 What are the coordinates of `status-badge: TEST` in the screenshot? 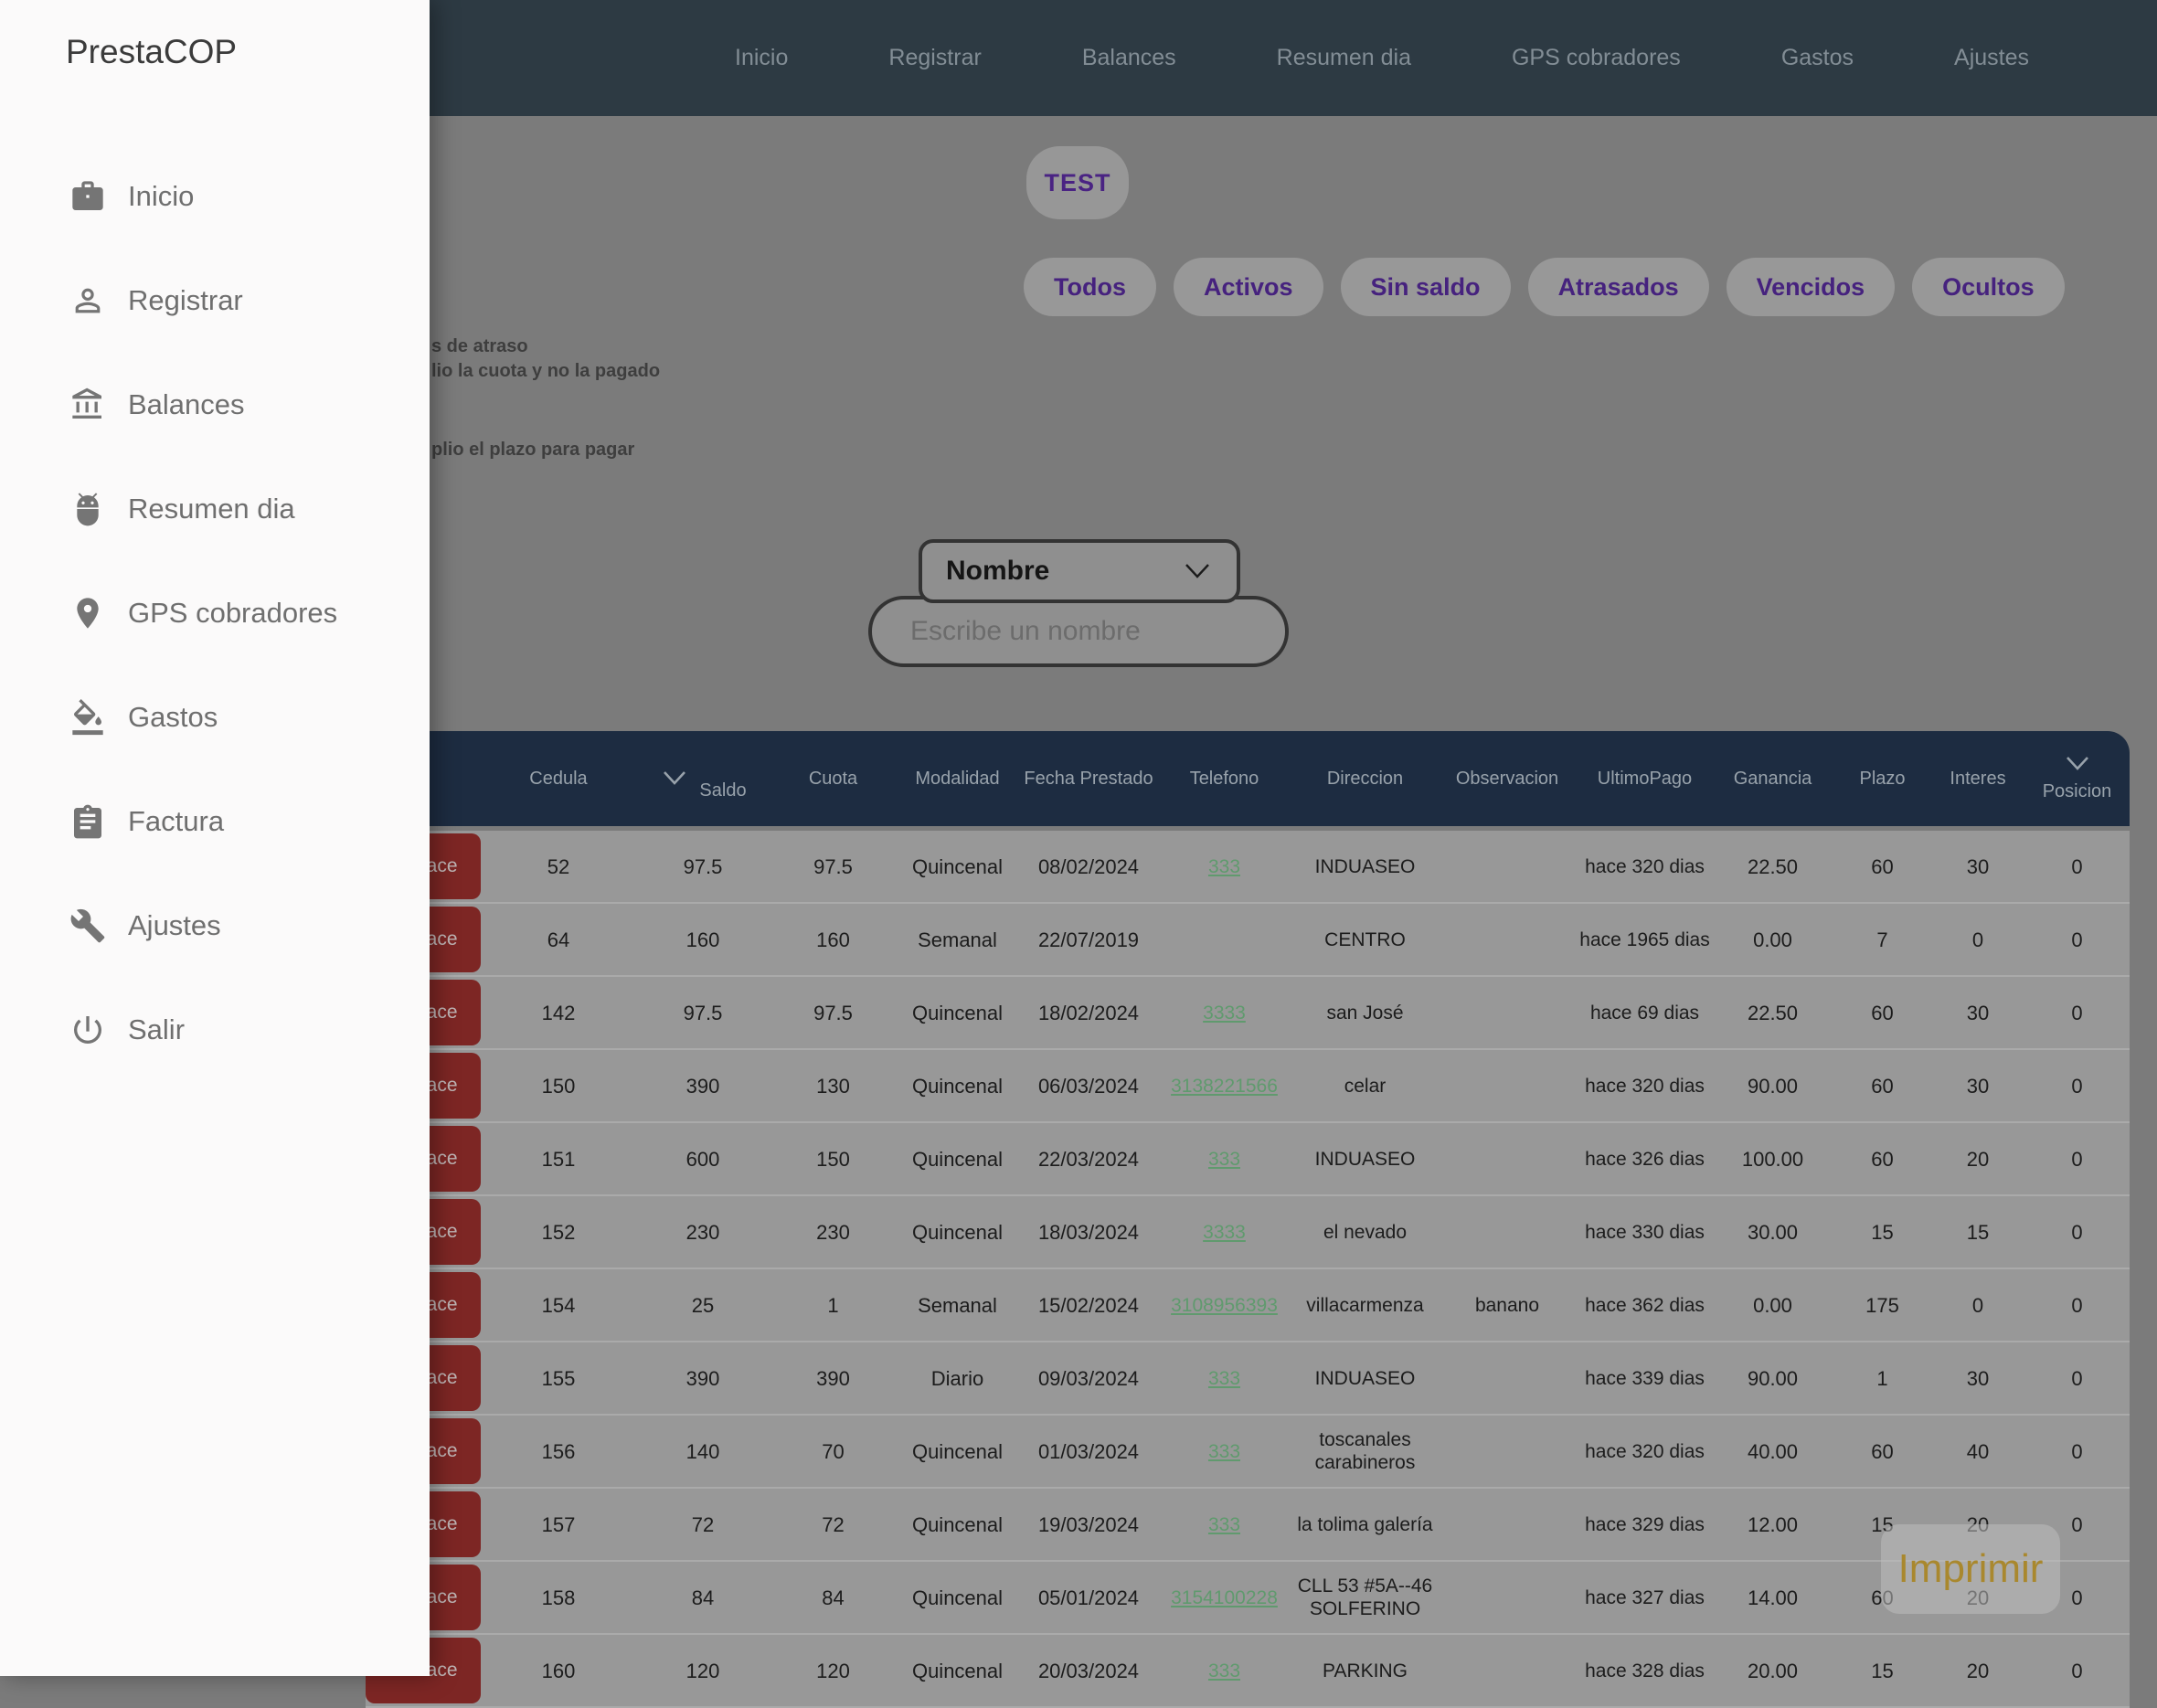 It's located at (1077, 182).